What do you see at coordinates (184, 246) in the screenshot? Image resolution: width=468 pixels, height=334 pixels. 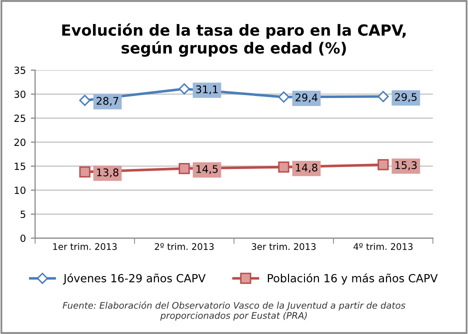 I see `x-tick-label: 2º trim. 2013` at bounding box center [184, 246].